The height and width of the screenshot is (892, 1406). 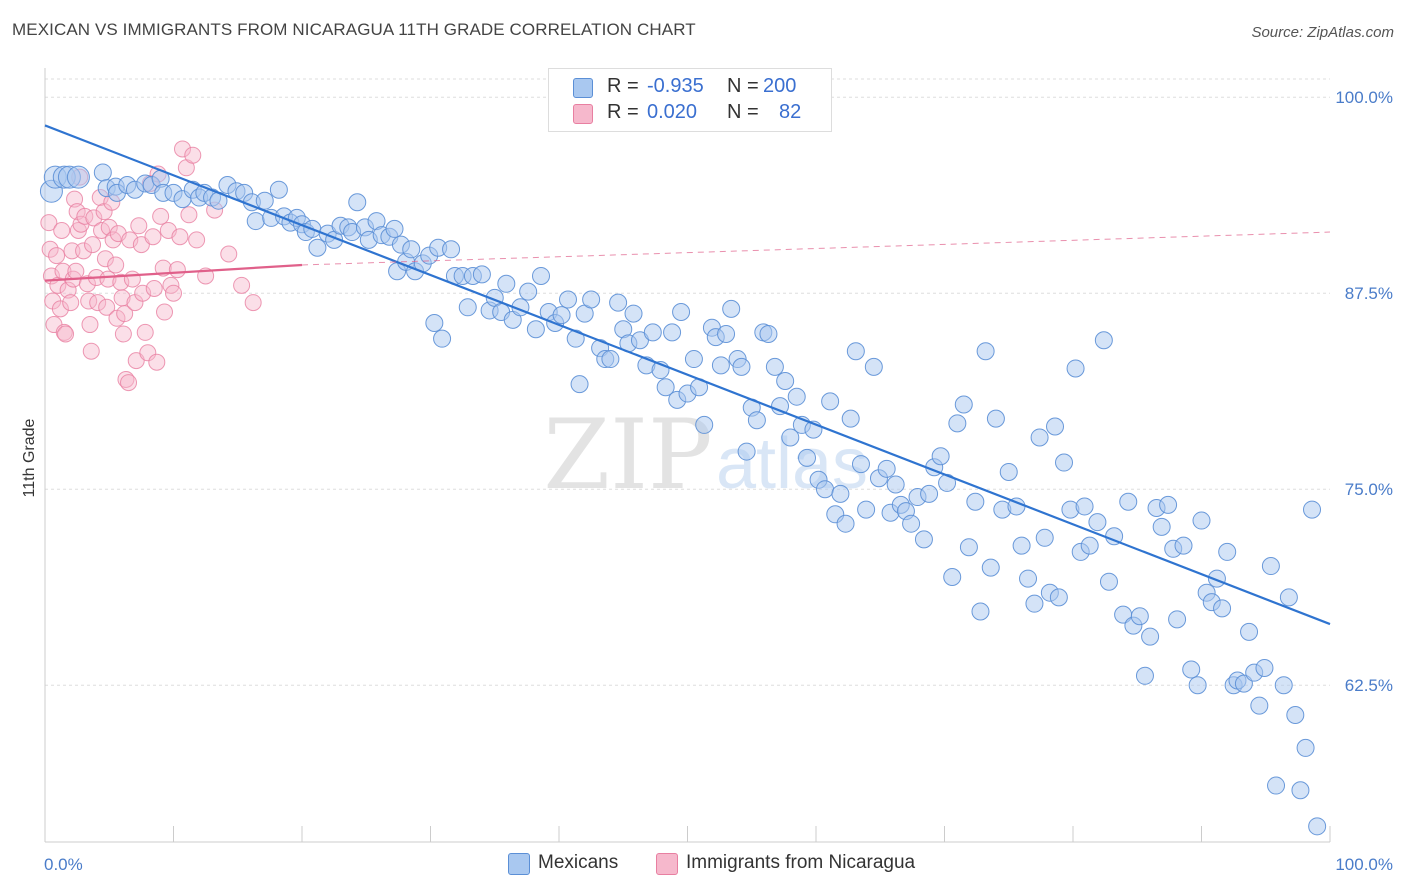 I want to click on bottom-legend-label: Mexicans, so click(x=578, y=862).